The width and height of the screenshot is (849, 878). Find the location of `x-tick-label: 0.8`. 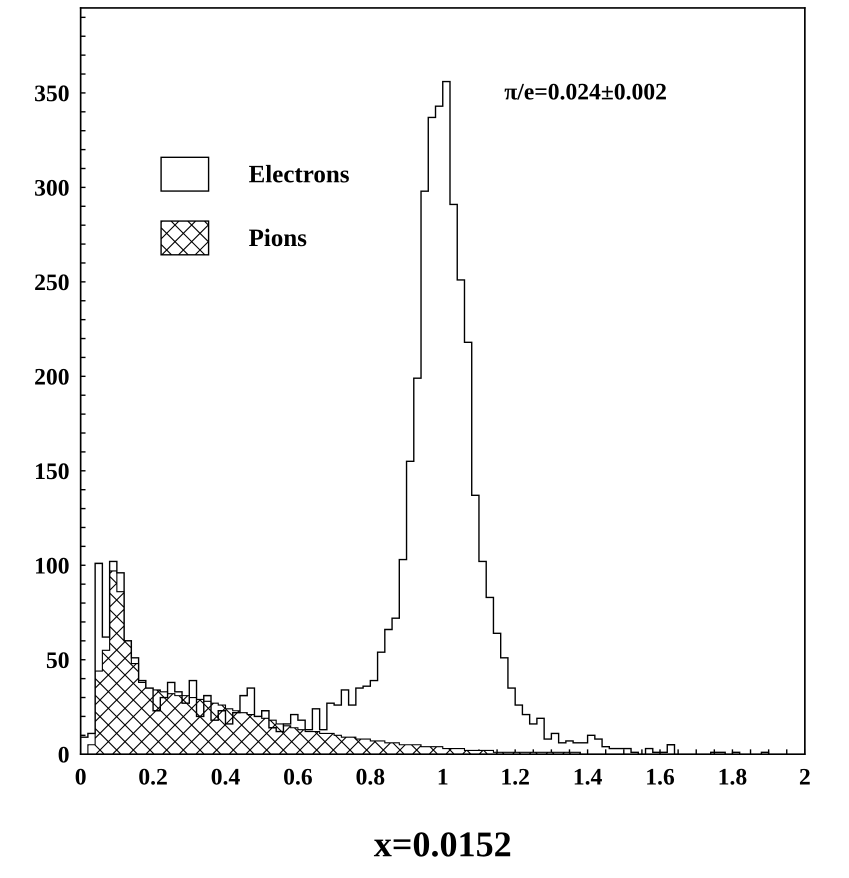

x-tick-label: 0.8 is located at coordinates (370, 776).